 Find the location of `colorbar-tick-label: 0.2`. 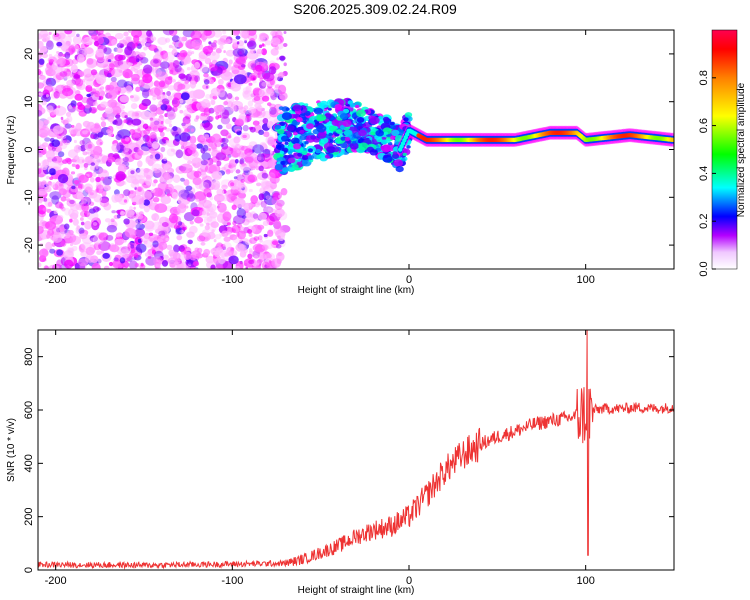

colorbar-tick-label: 0.2 is located at coordinates (704, 221).